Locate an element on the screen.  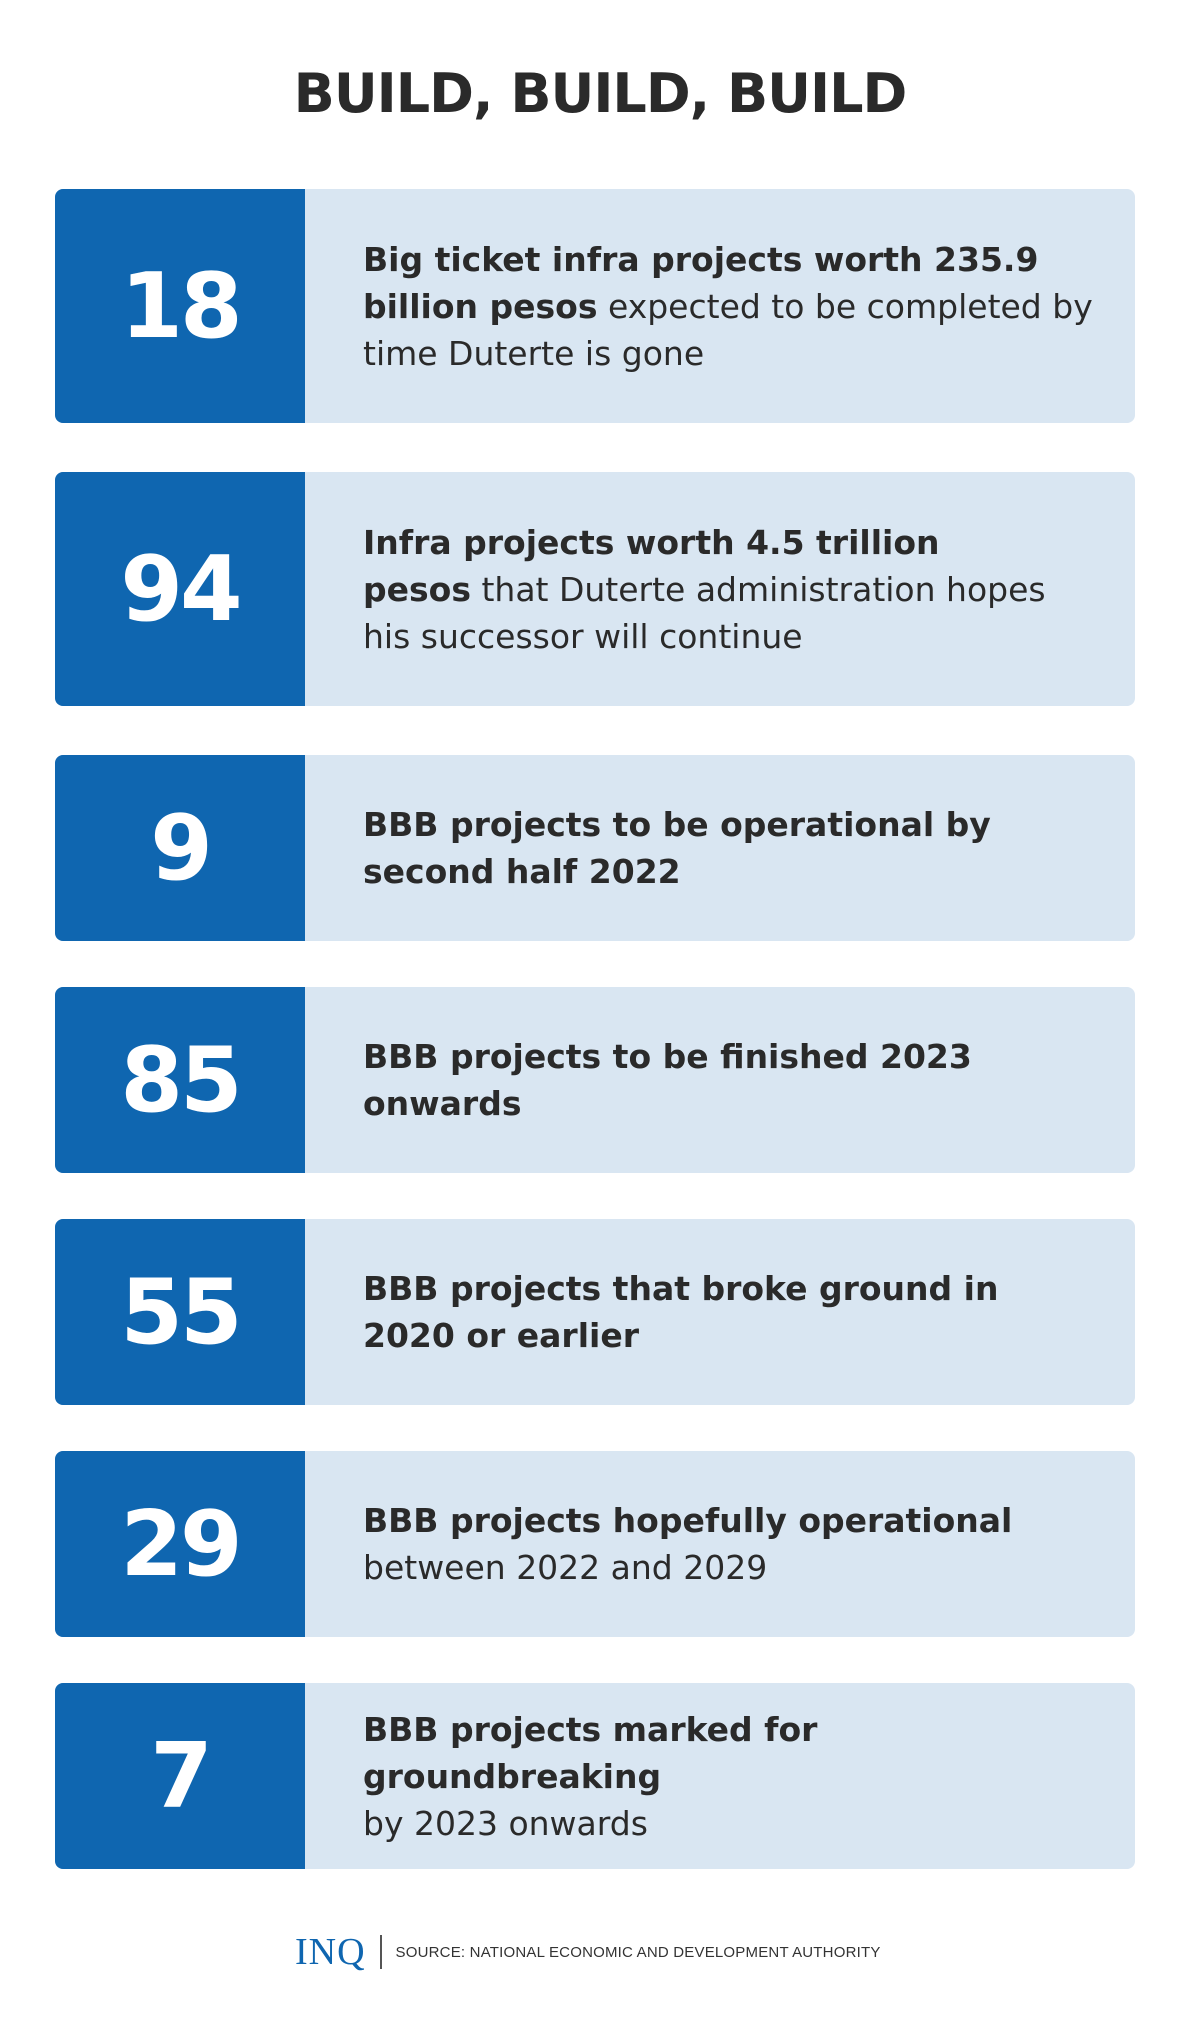
stat-number: 94 is located at coordinates (181, 589).